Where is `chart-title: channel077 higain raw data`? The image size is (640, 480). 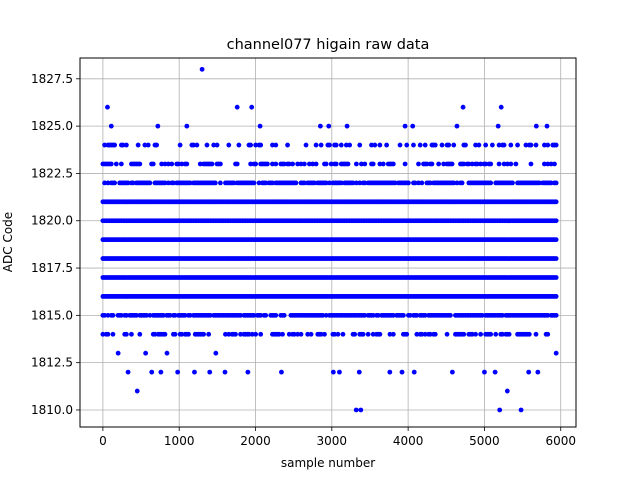
chart-title: channel077 higain raw data is located at coordinates (328, 45).